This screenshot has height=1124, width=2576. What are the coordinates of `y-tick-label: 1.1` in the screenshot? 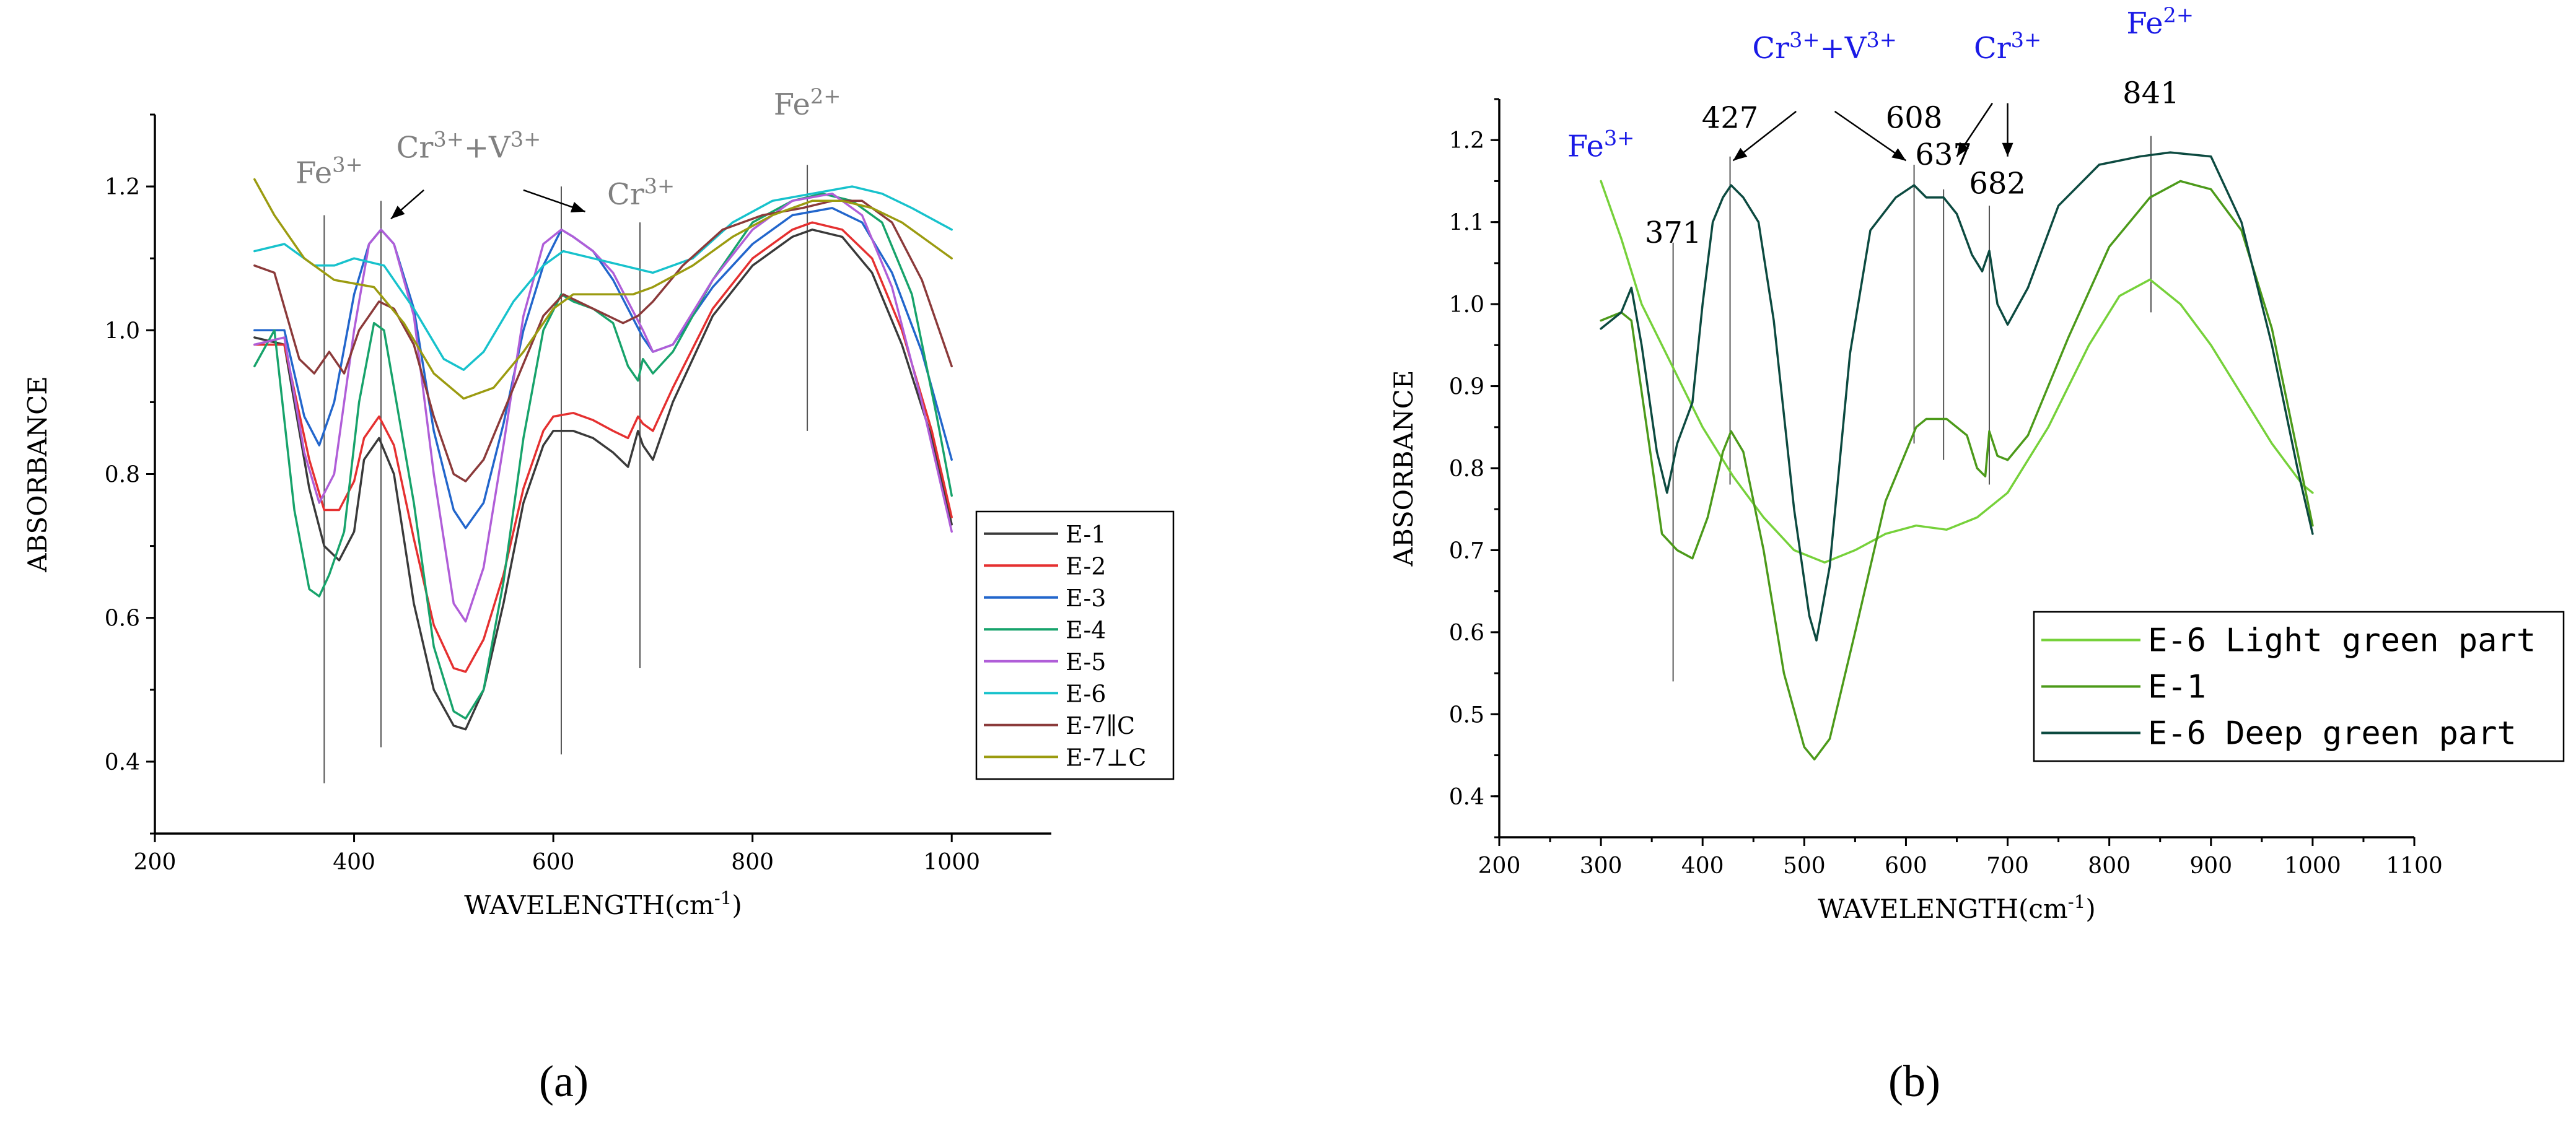 It's located at (1466, 223).